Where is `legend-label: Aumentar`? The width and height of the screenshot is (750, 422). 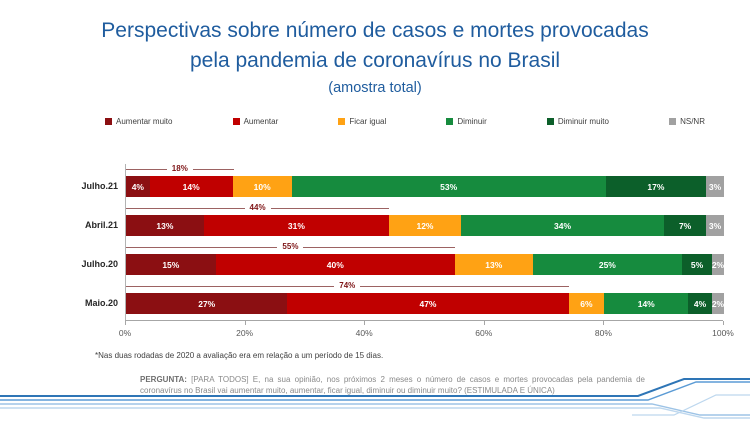
legend-label: Aumentar is located at coordinates (261, 121).